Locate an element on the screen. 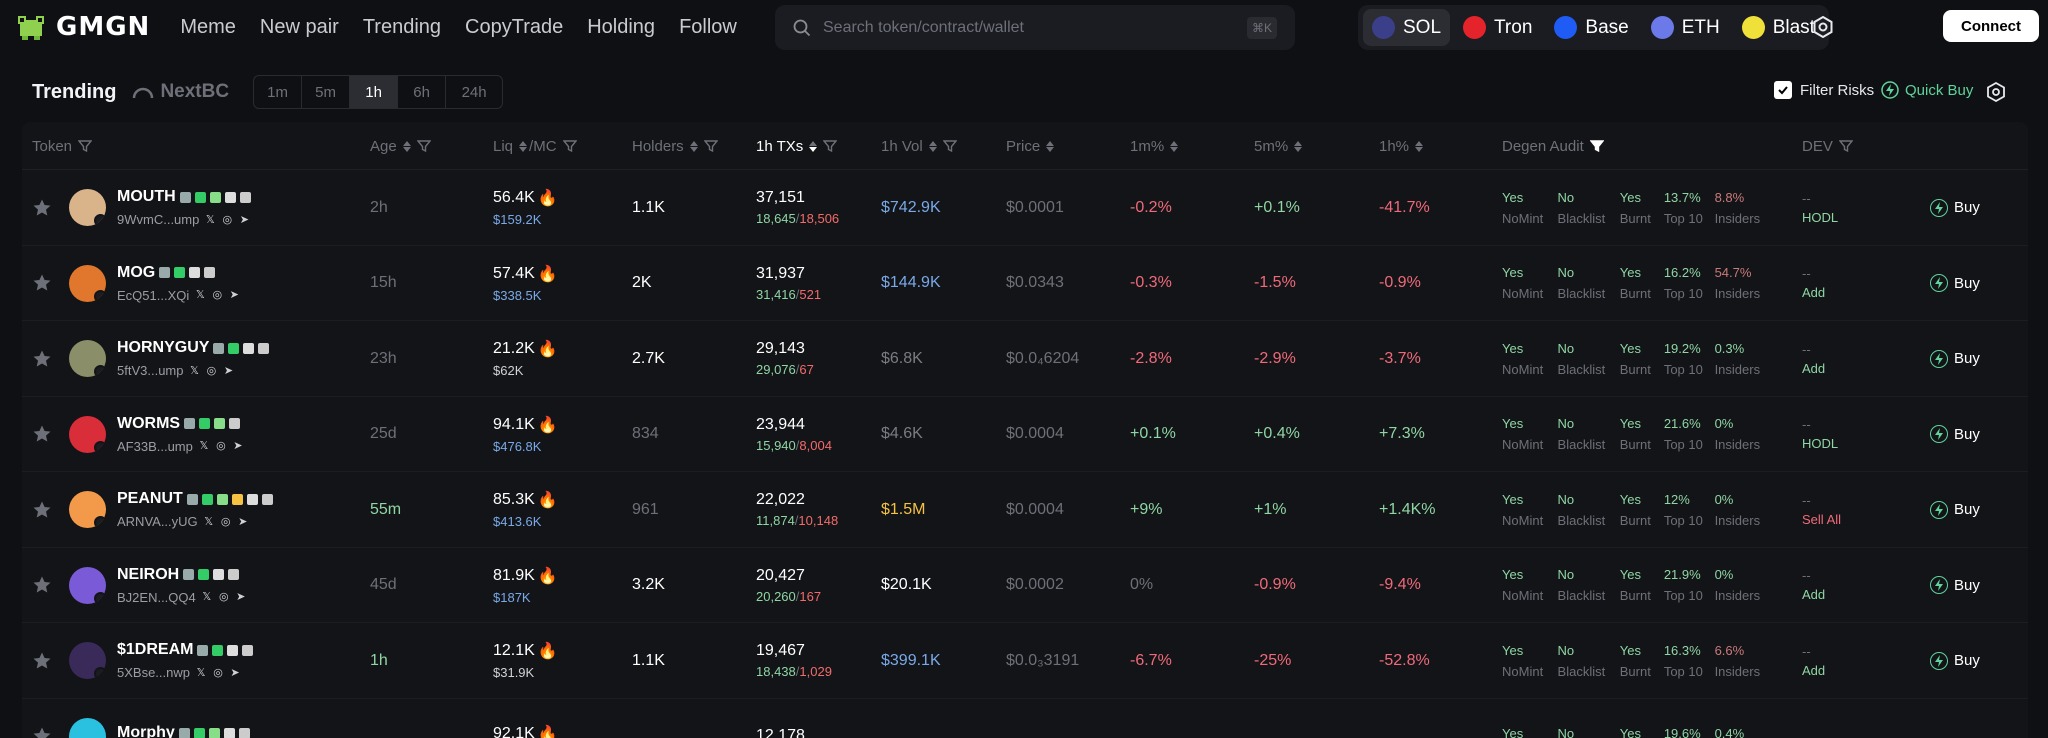  sort-desc-icon is located at coordinates (813, 146).